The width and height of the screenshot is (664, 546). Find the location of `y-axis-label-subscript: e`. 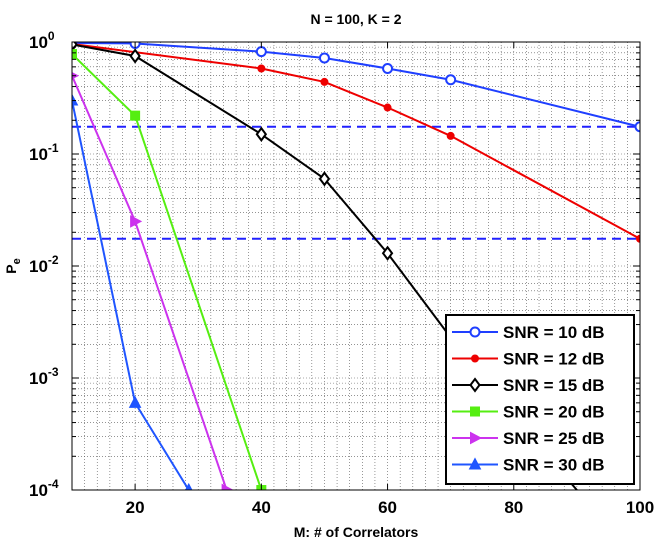

y-axis-label-subscript: e is located at coordinates (17, 261).